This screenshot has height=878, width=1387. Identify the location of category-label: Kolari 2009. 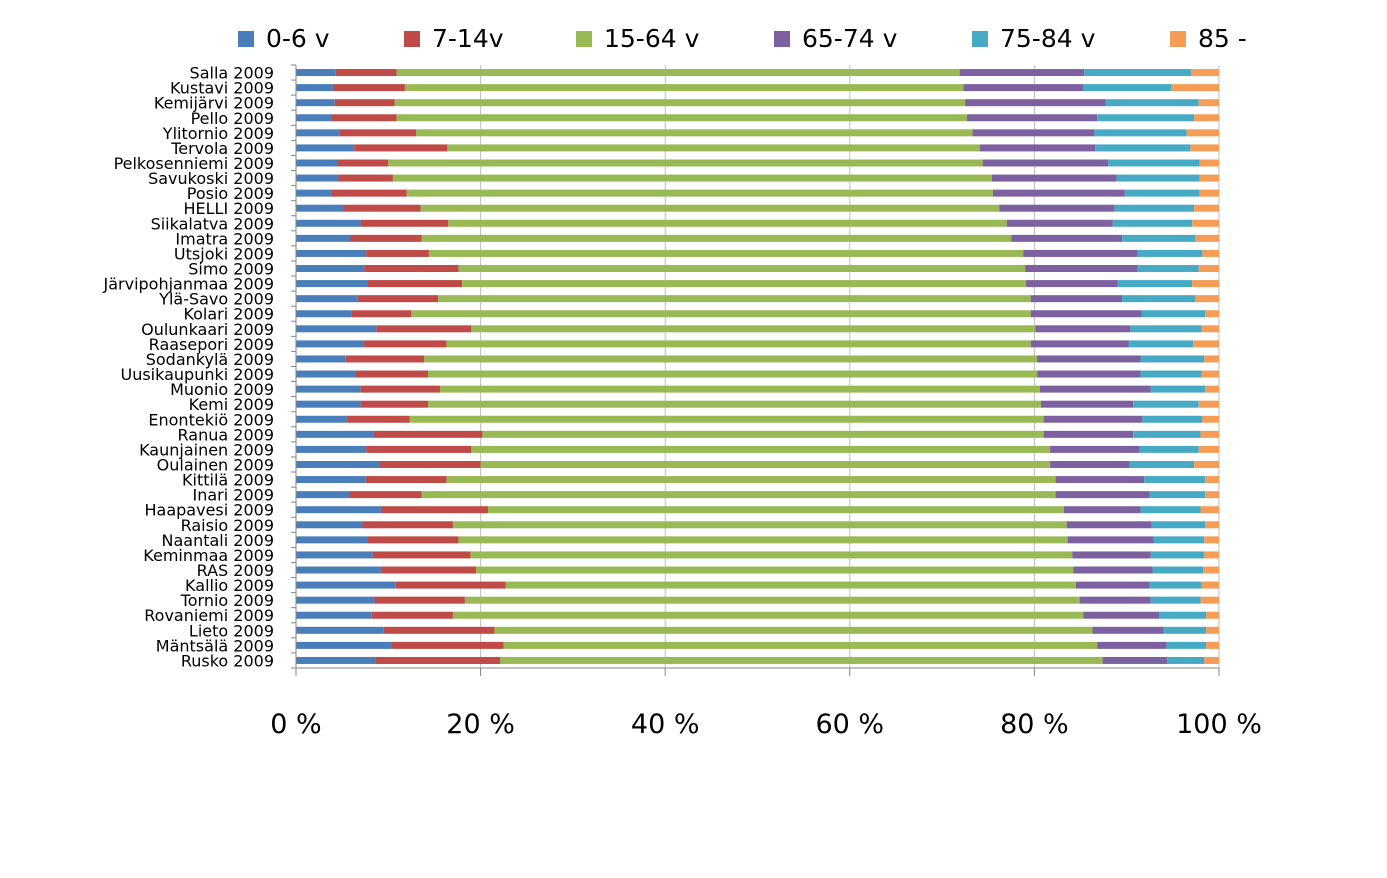
(228, 314).